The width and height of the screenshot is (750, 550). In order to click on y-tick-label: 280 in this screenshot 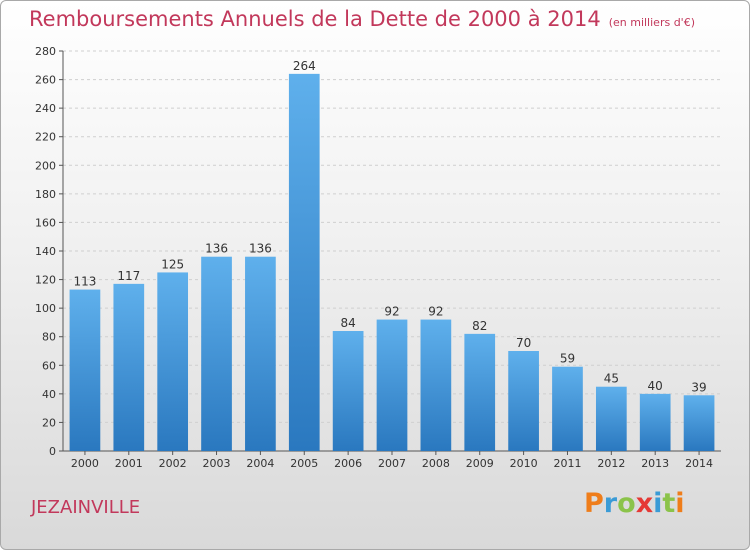, I will do `click(45, 51)`.